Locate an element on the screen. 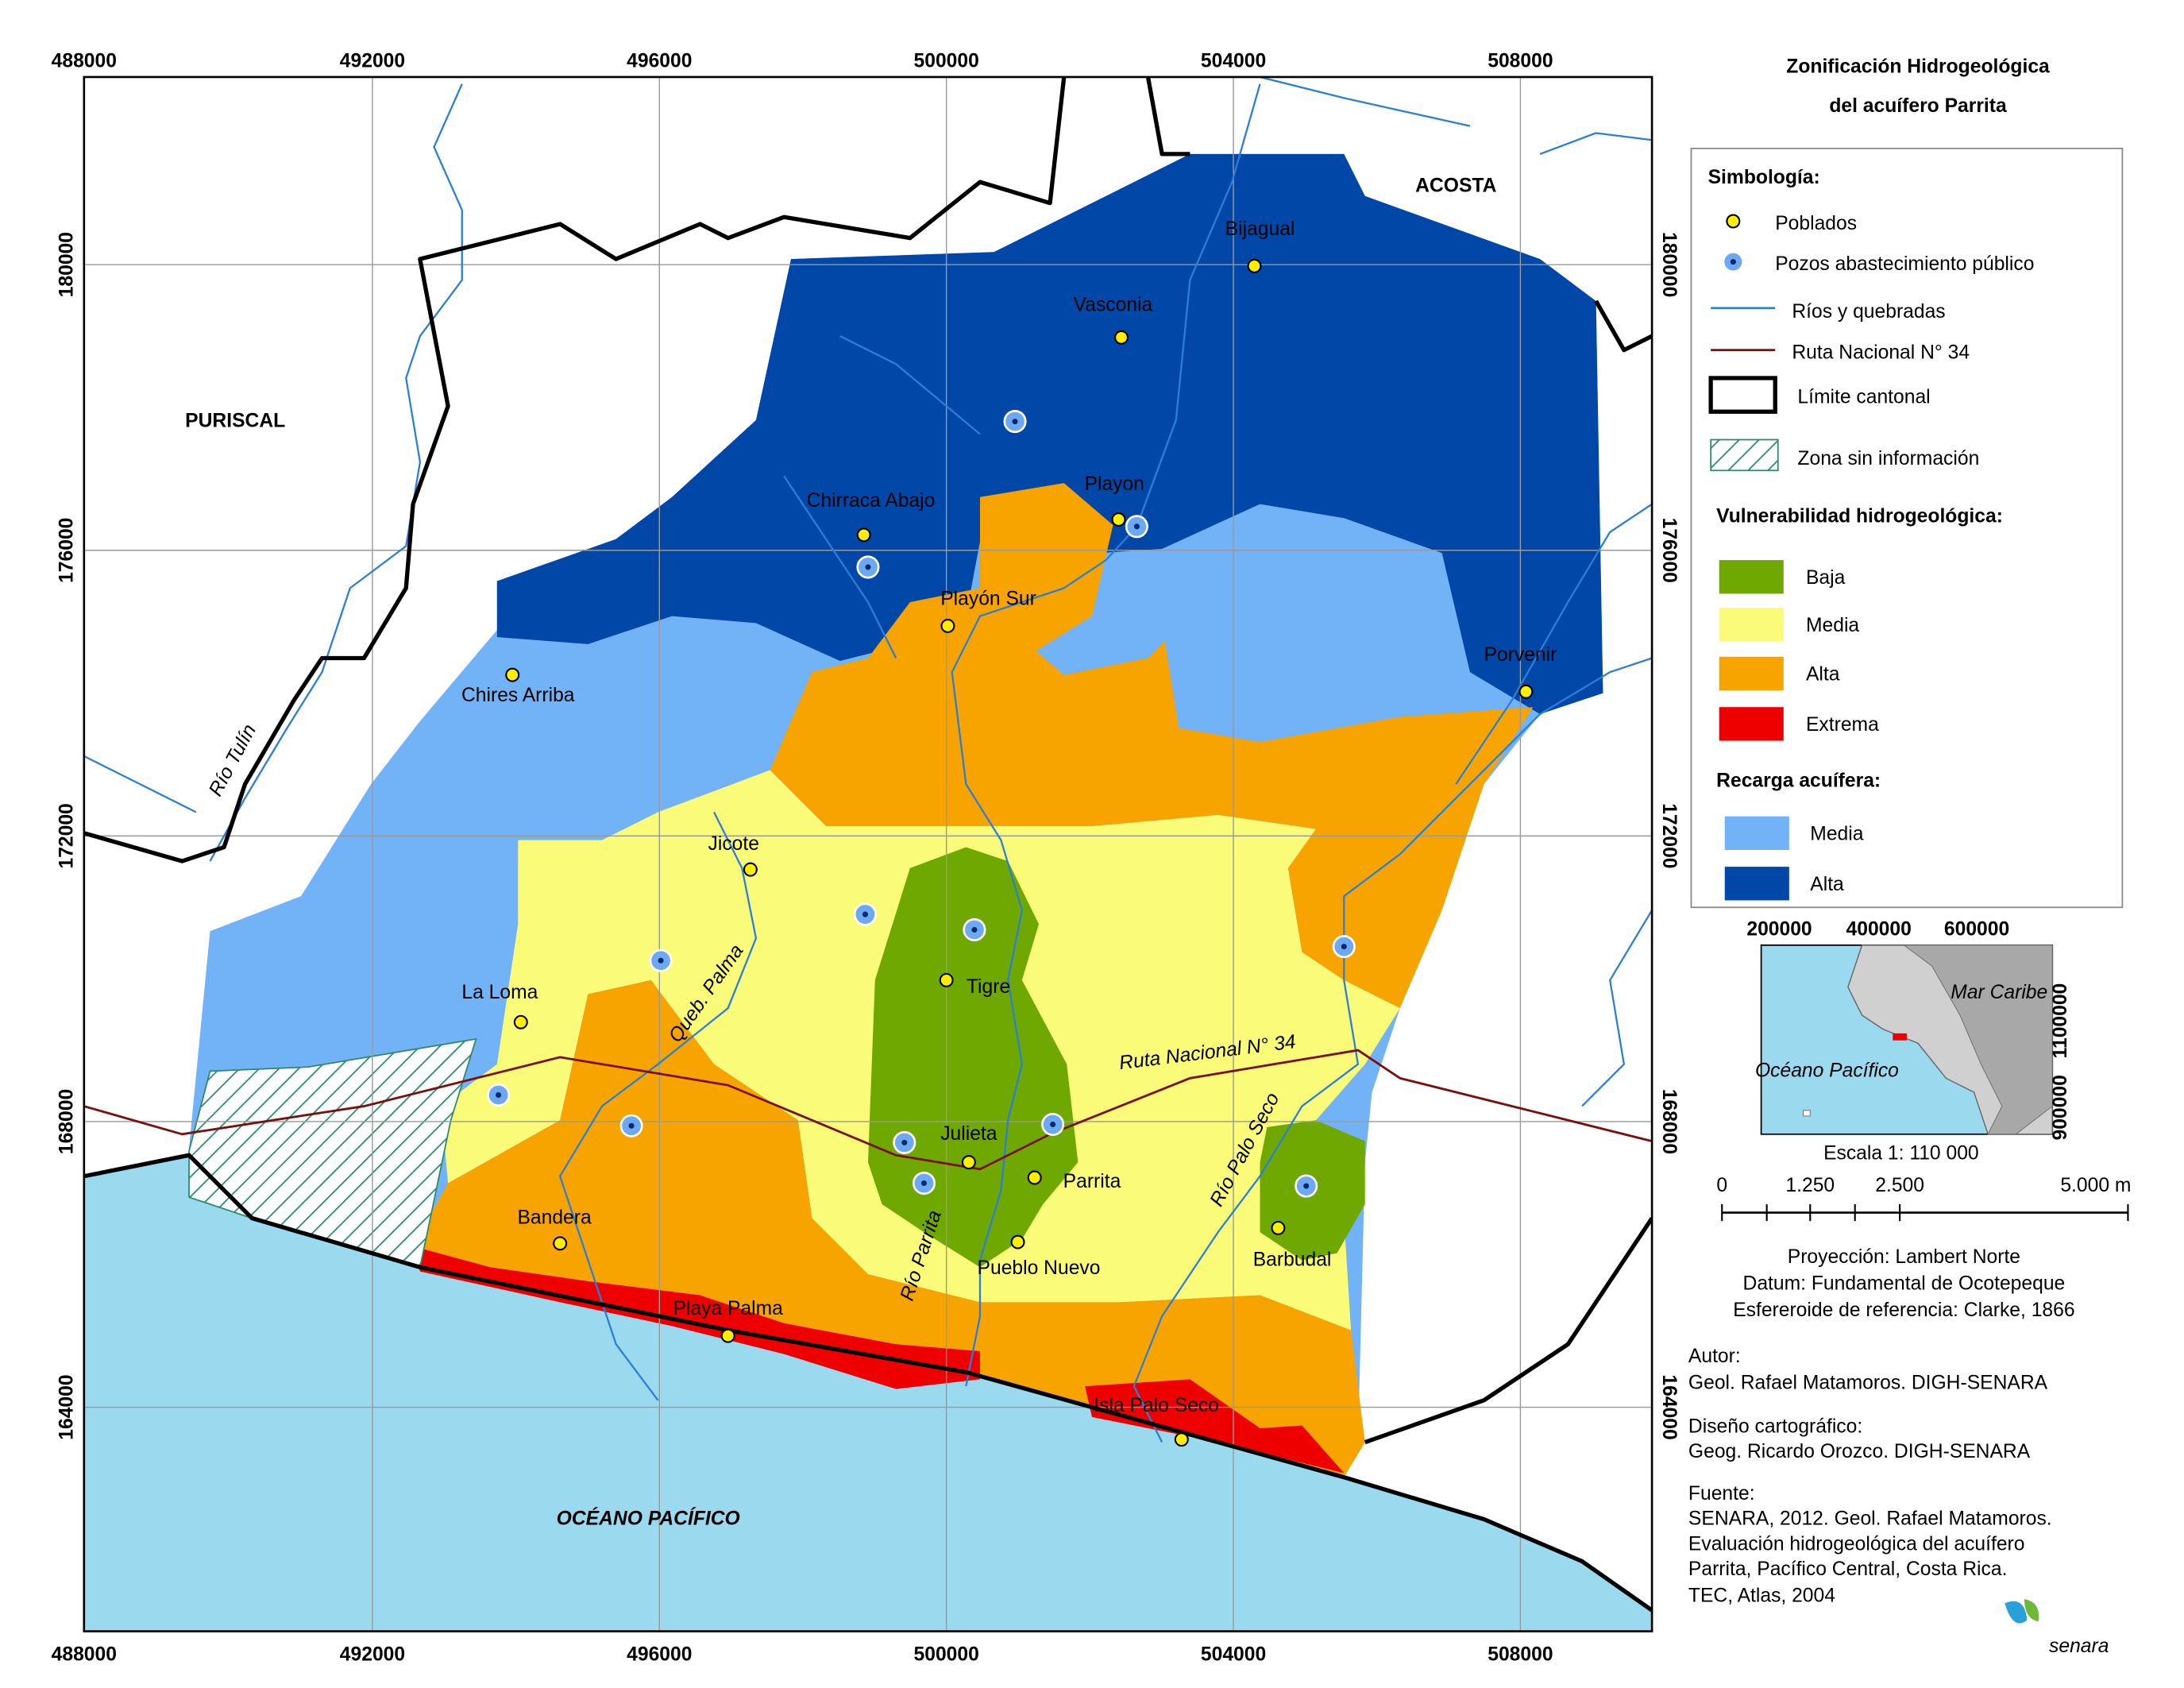  credit-text: Parrita, Pacífico Central, Costa Rica. is located at coordinates (1848, 1570).